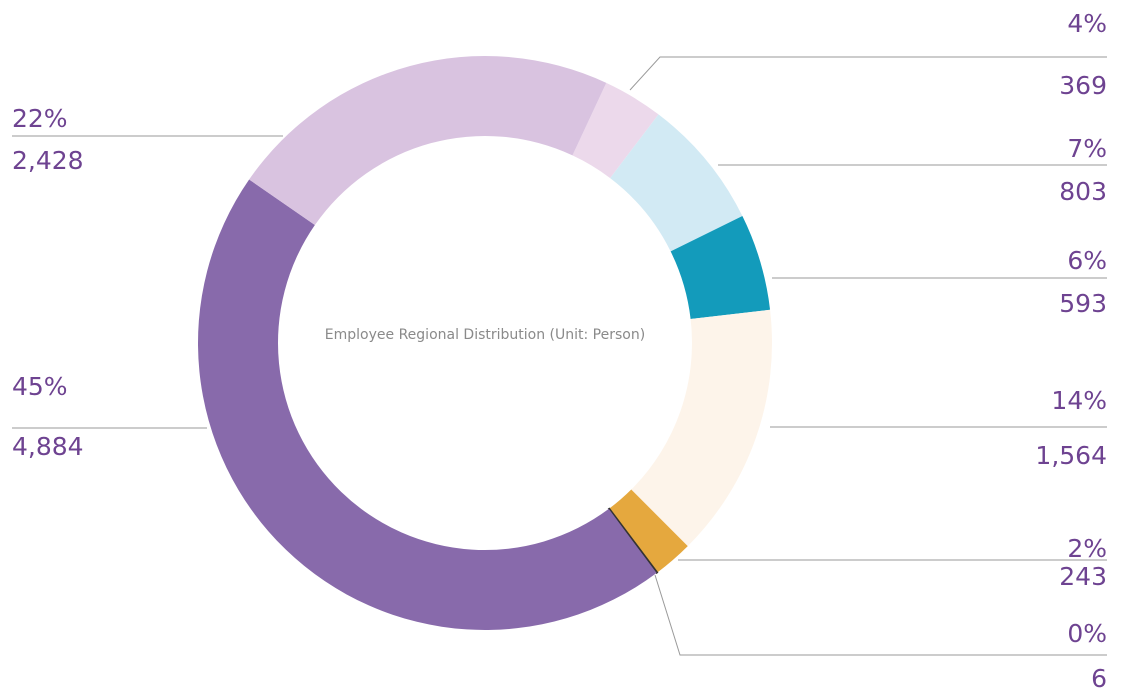 The height and width of the screenshot is (697, 1121). What do you see at coordinates (1087, 148) in the screenshot?
I see `percent-label: 7%` at bounding box center [1087, 148].